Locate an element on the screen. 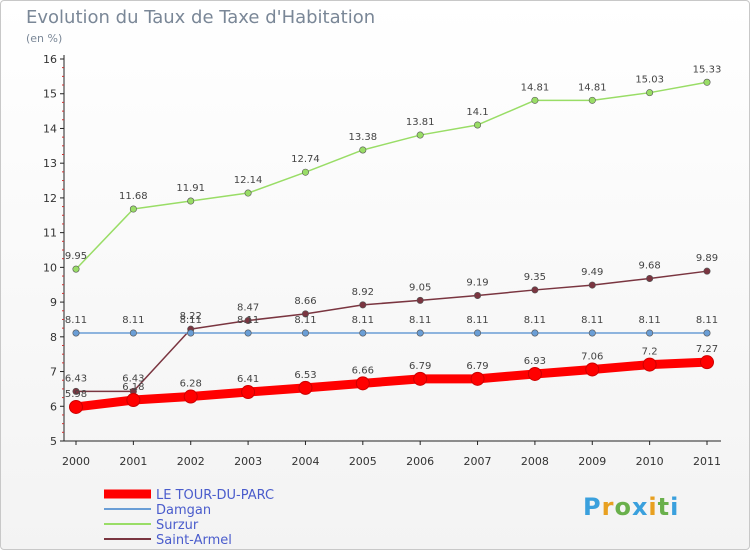  data-label: 11.91 is located at coordinates (190, 188).